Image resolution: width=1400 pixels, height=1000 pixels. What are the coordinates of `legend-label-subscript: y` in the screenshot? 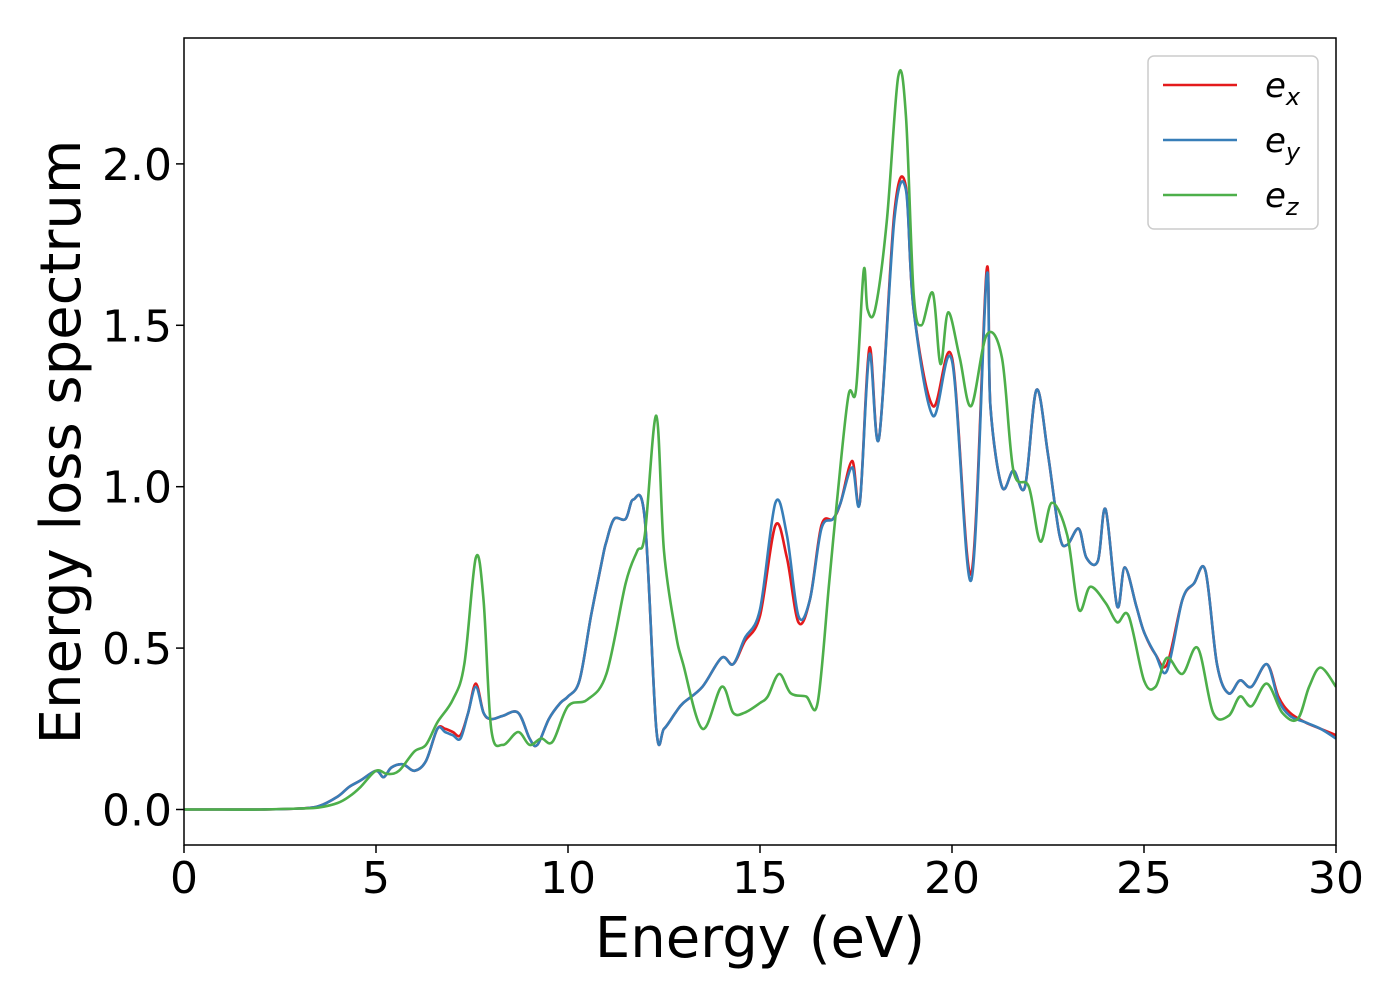 It's located at (1293, 152).